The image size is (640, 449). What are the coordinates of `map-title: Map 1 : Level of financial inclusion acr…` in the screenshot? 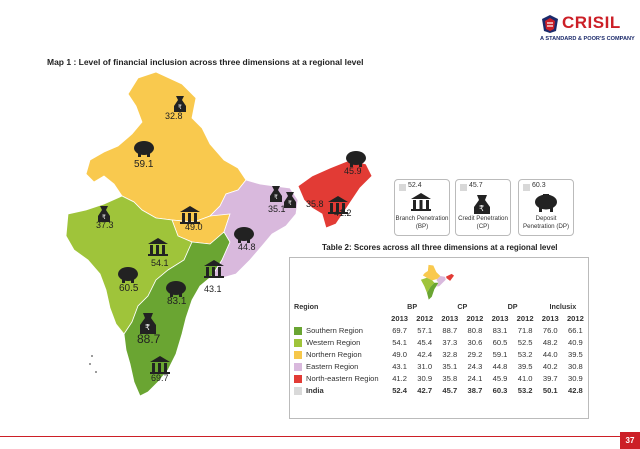 It's located at (205, 62).